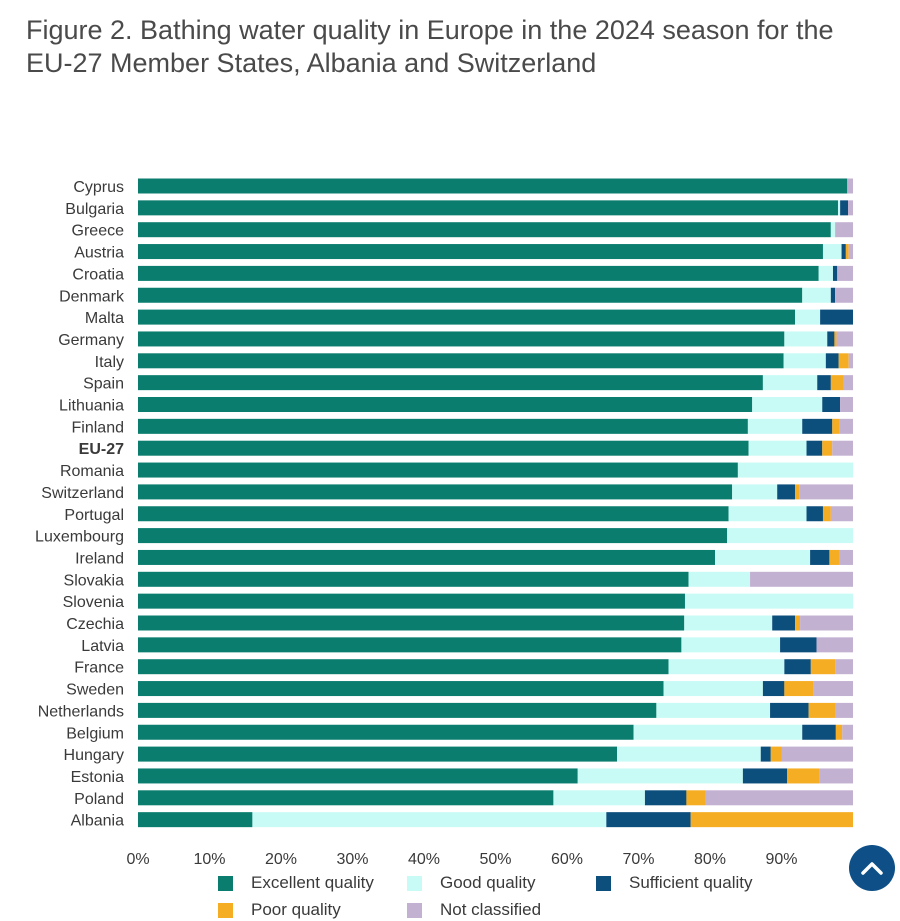 The width and height of the screenshot is (900, 921). I want to click on bar-switzerland-not-classified, so click(826, 492).